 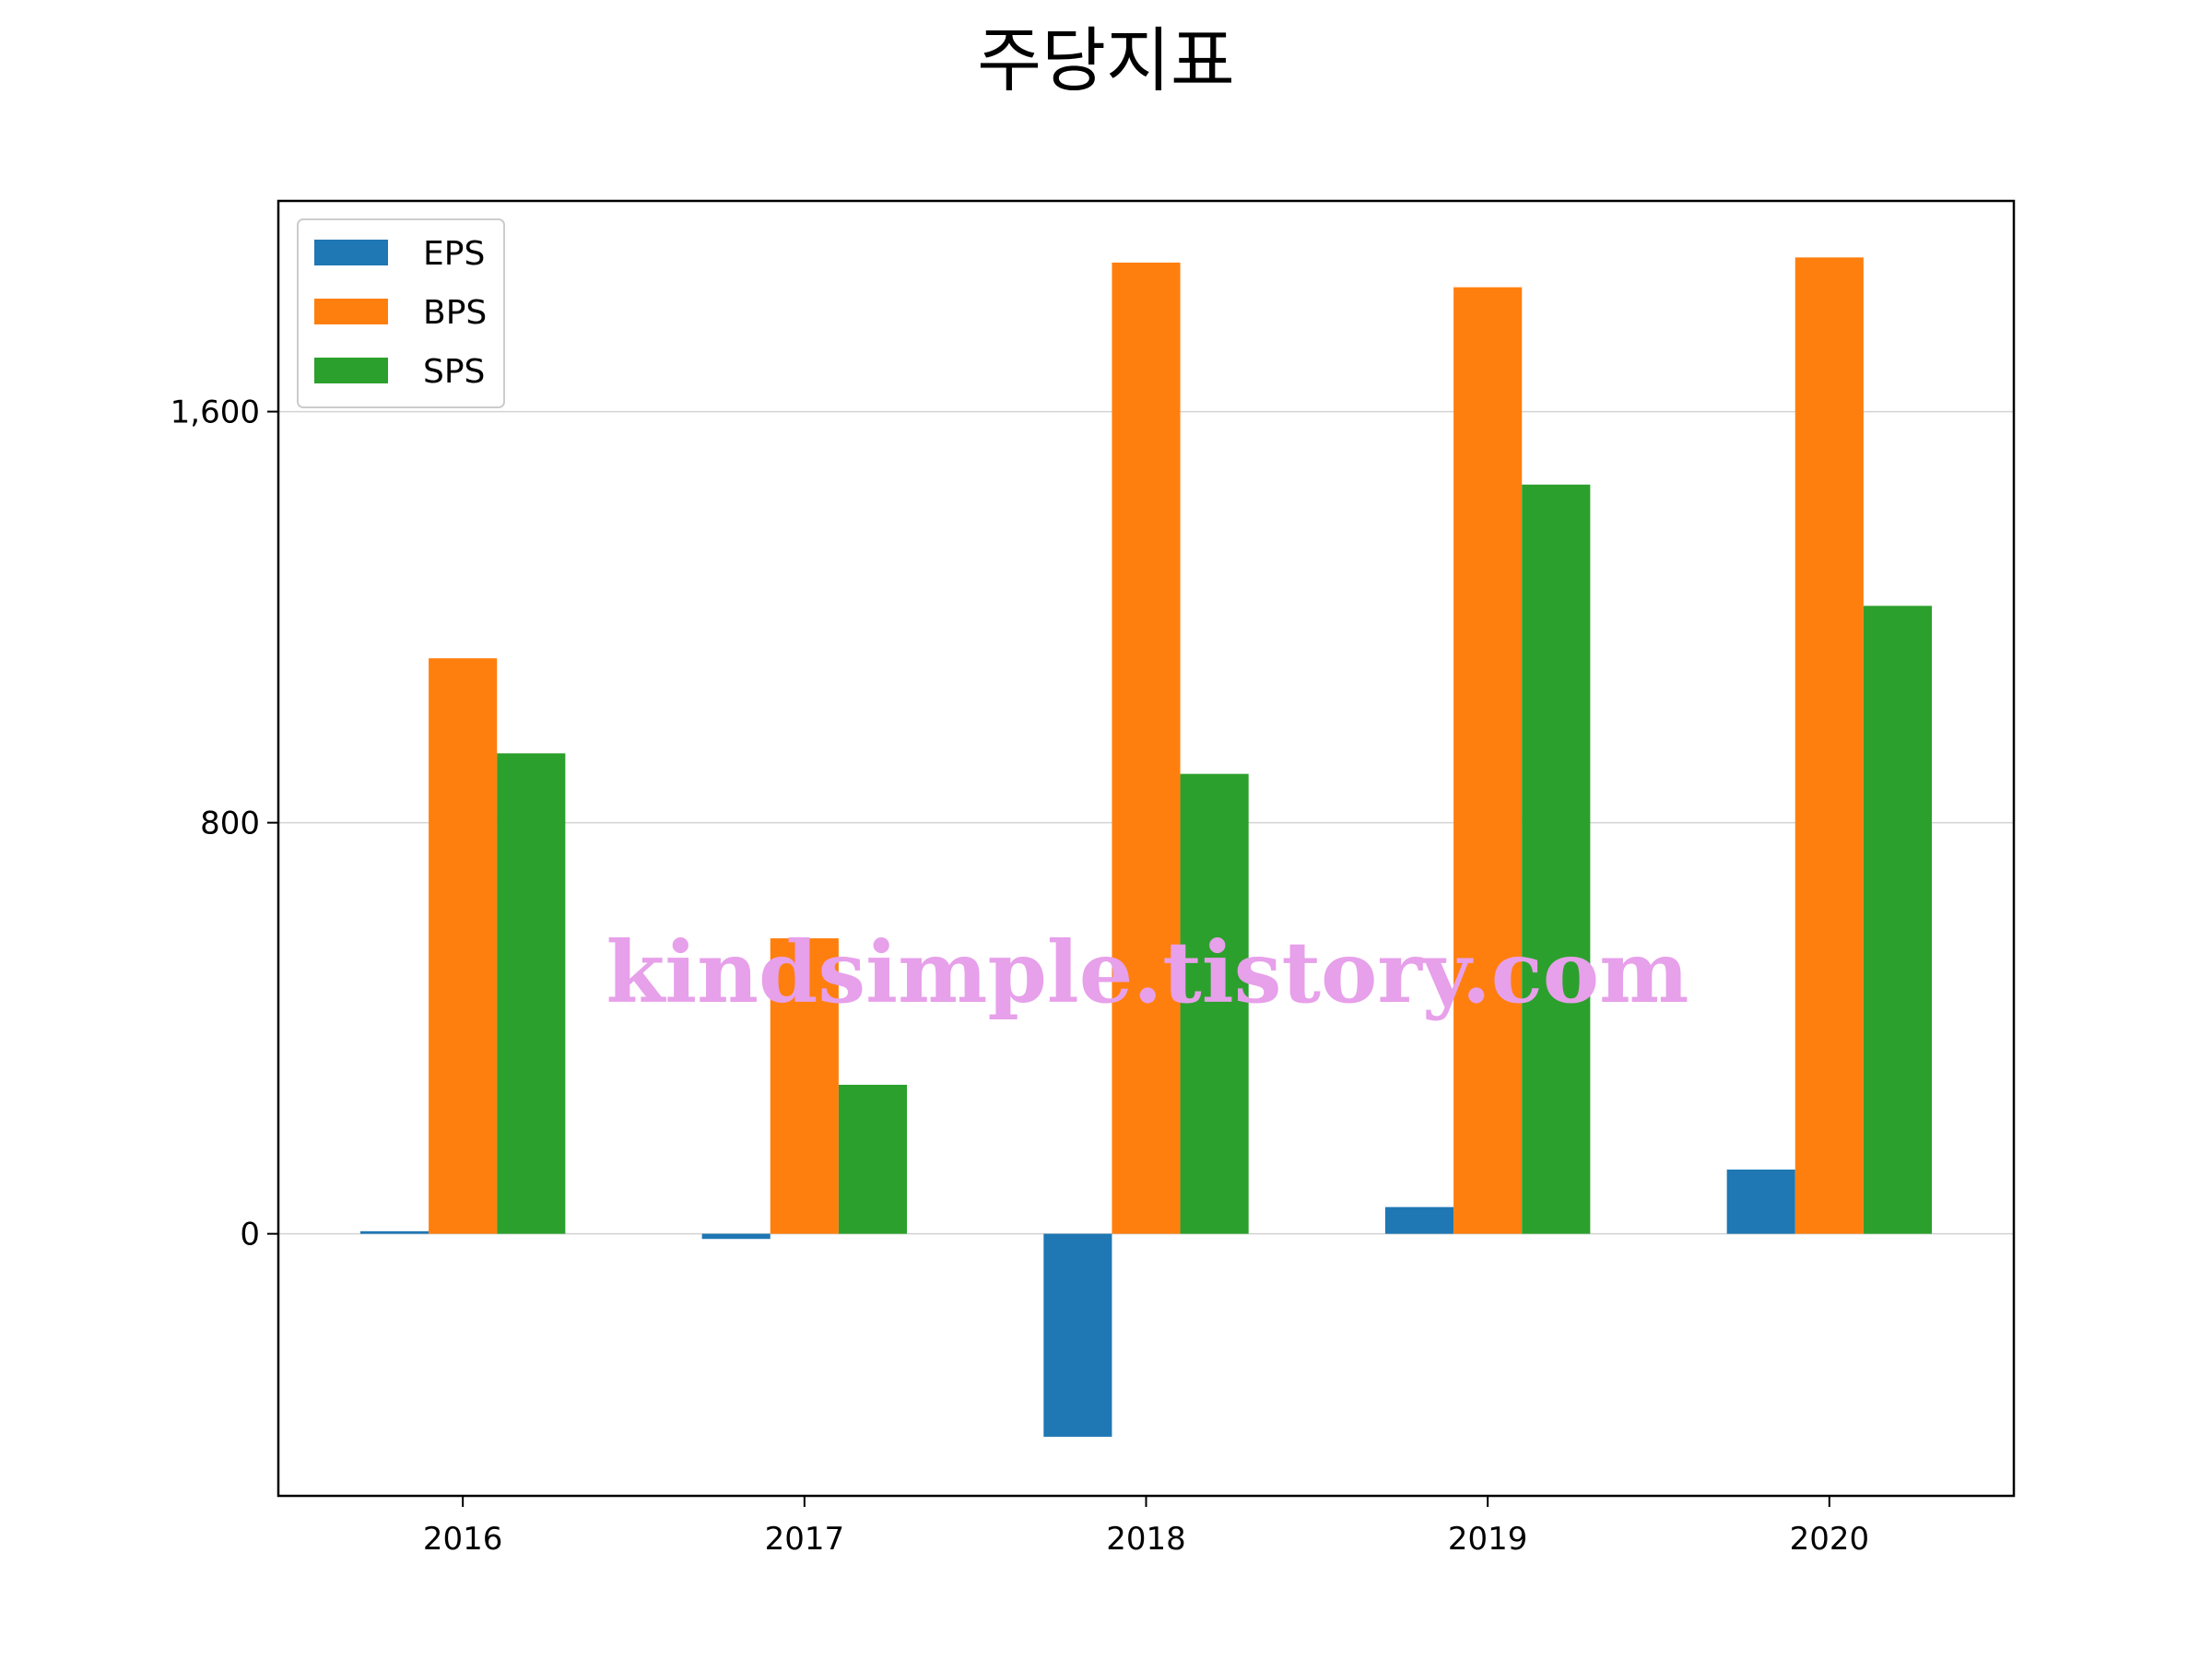 I want to click on bar-sps-2018, so click(x=1214, y=1003).